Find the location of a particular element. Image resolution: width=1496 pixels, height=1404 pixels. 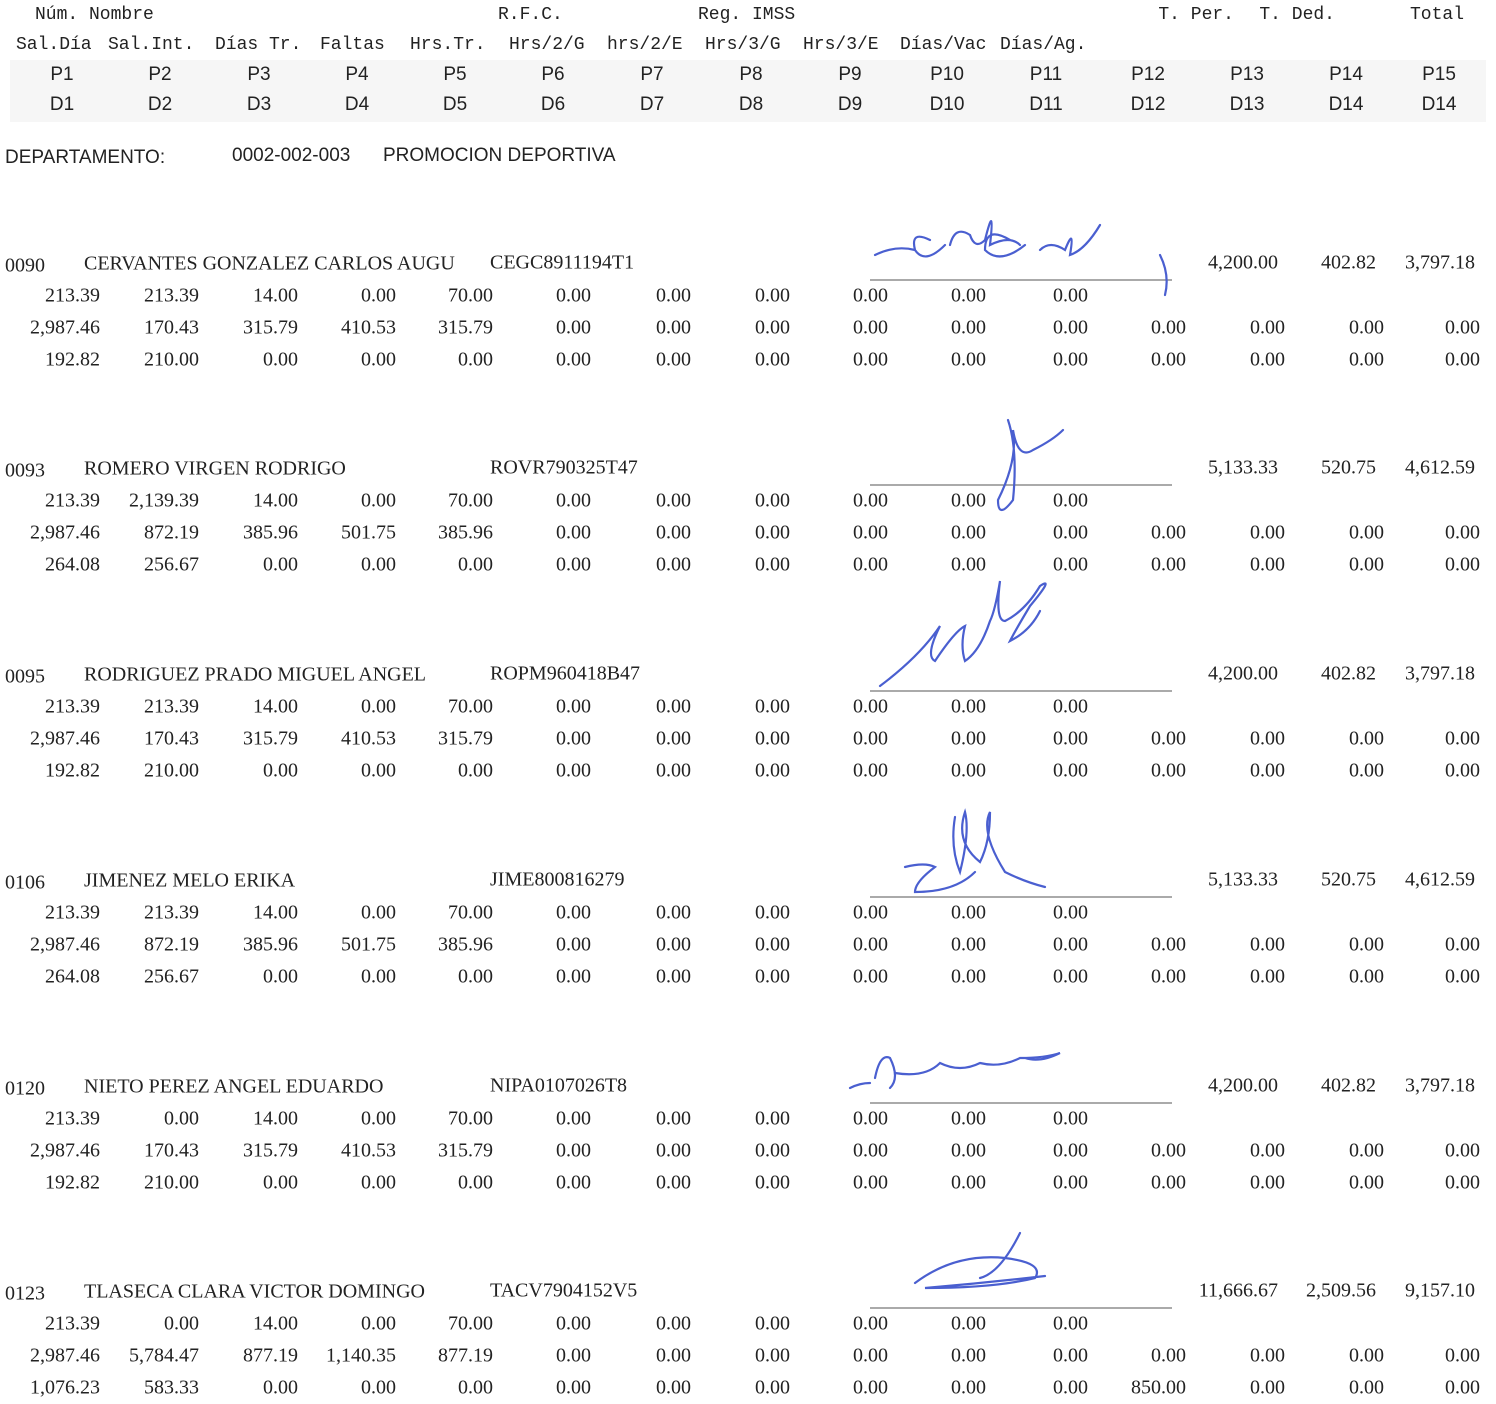

perception-code: P9 is located at coordinates (849, 74).